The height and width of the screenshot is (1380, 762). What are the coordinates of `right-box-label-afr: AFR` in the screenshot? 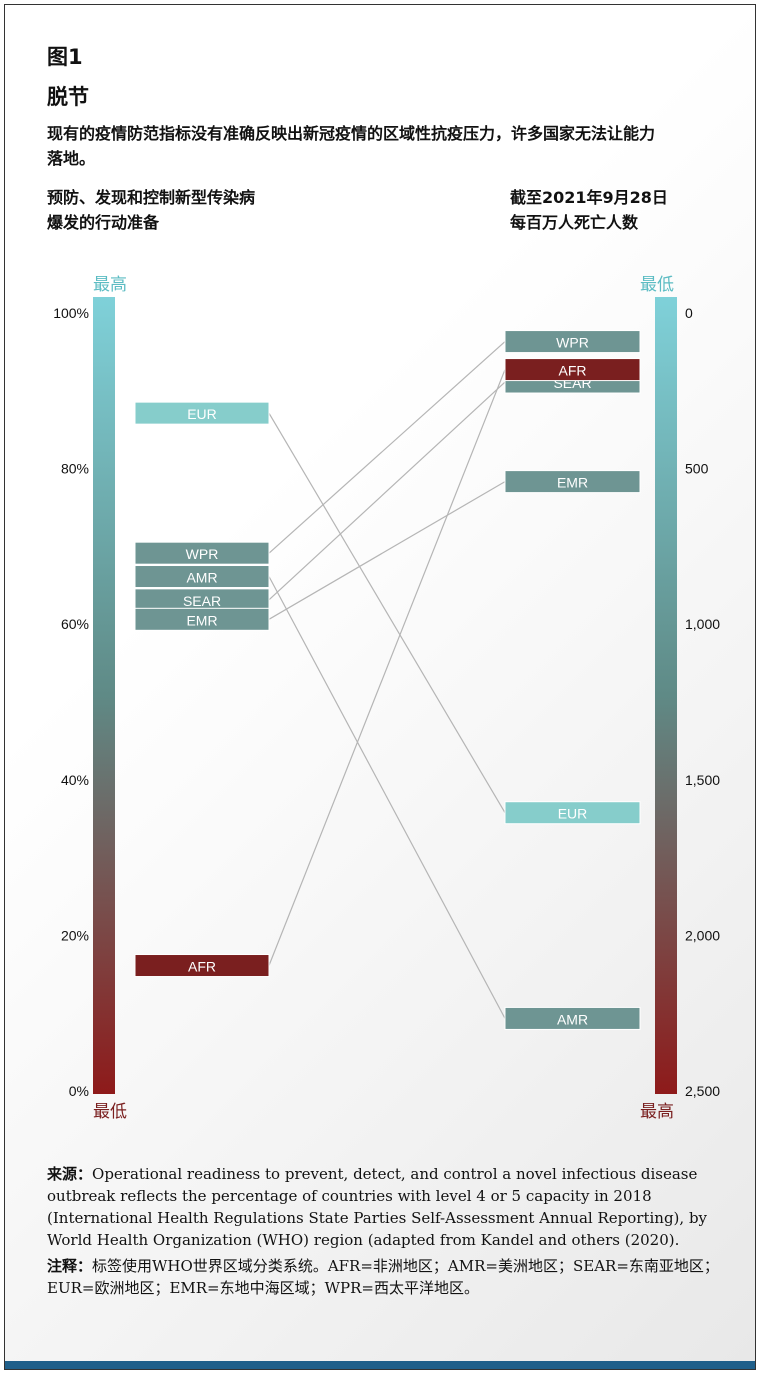 It's located at (573, 371).